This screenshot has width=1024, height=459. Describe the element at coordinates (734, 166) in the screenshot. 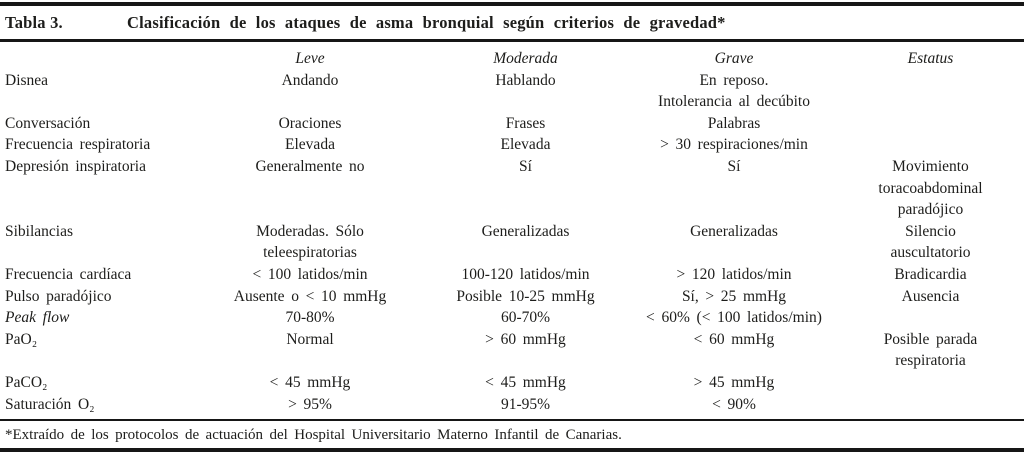

I see `cell-line: Sí` at that location.